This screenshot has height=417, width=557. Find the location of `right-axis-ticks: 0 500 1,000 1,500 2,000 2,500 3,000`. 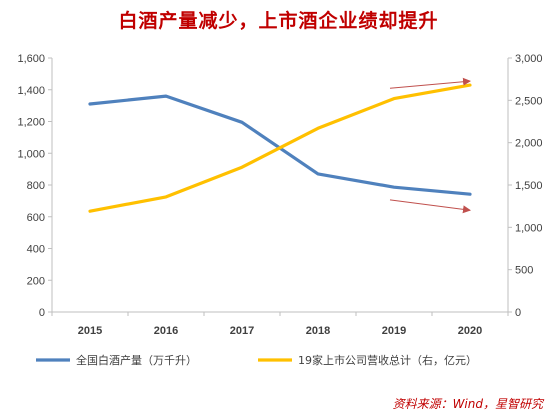

right-axis-ticks: 0 500 1,000 1,500 2,000 2,500 3,000 is located at coordinates (525, 186).